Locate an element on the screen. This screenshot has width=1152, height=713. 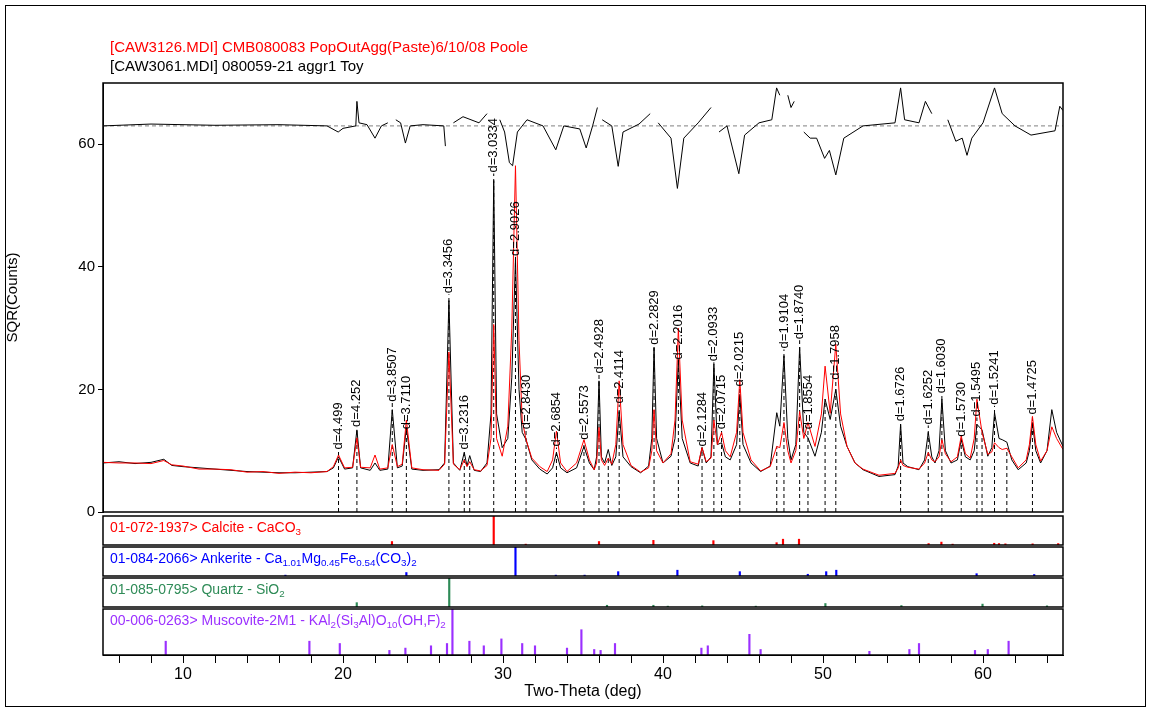
annotation: d=1.5241 is located at coordinates (994, 377).